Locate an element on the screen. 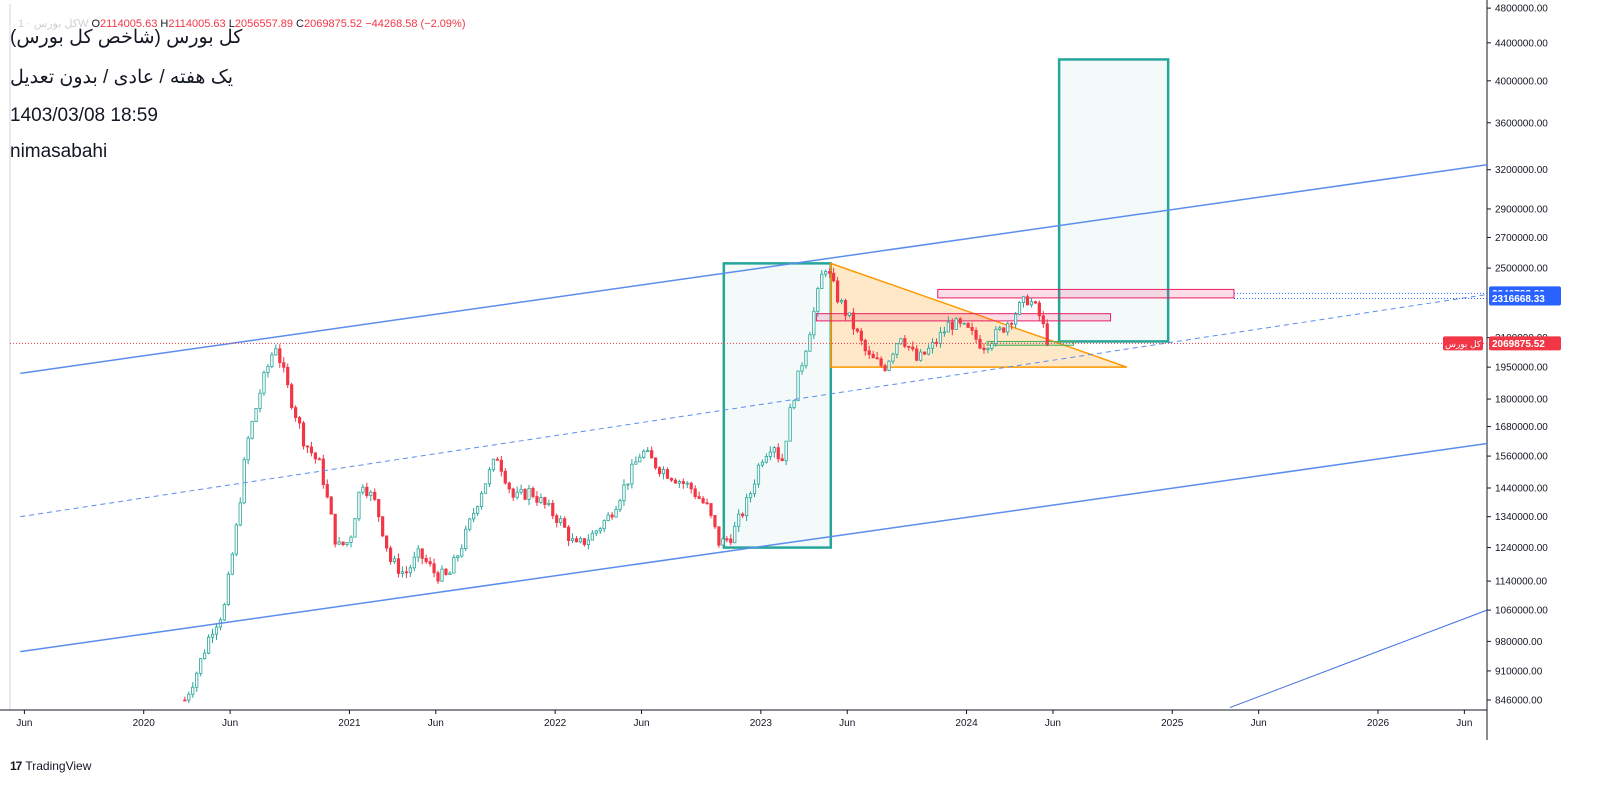  y-tick-label: 1240000.00 is located at coordinates (1521, 548).